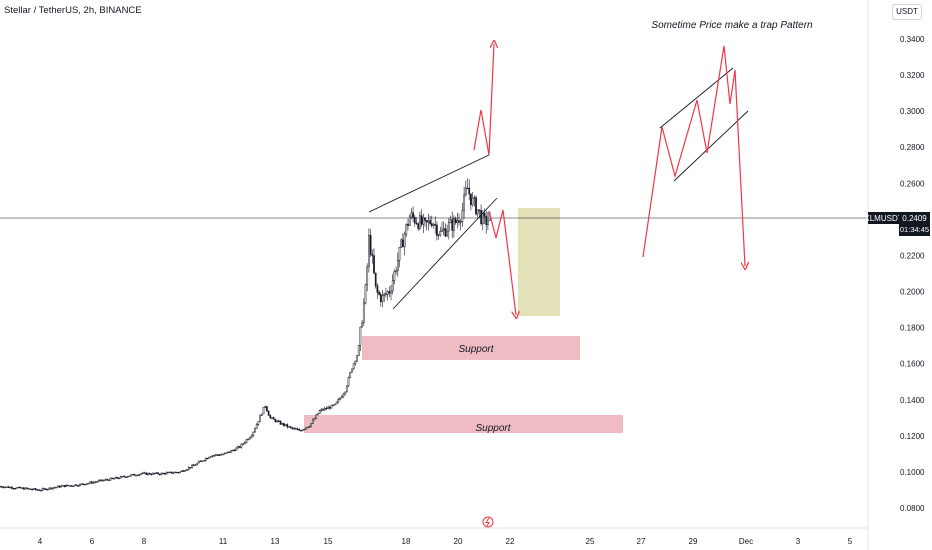  What do you see at coordinates (275, 541) in the screenshot?
I see `x-tick-label: 13` at bounding box center [275, 541].